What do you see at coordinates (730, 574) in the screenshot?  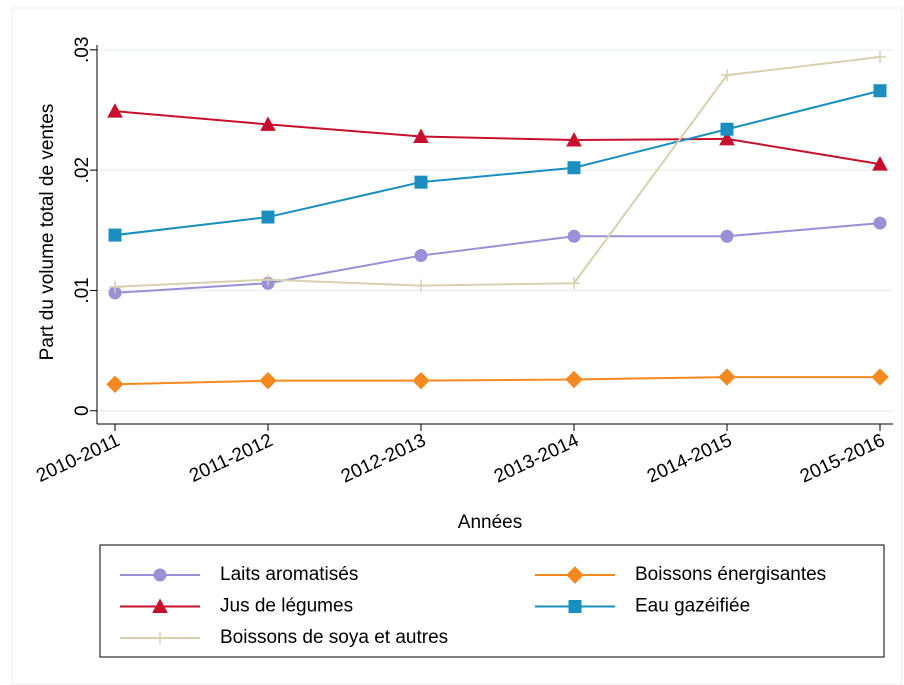 I see `legend-label: Boissons énergisantes` at bounding box center [730, 574].